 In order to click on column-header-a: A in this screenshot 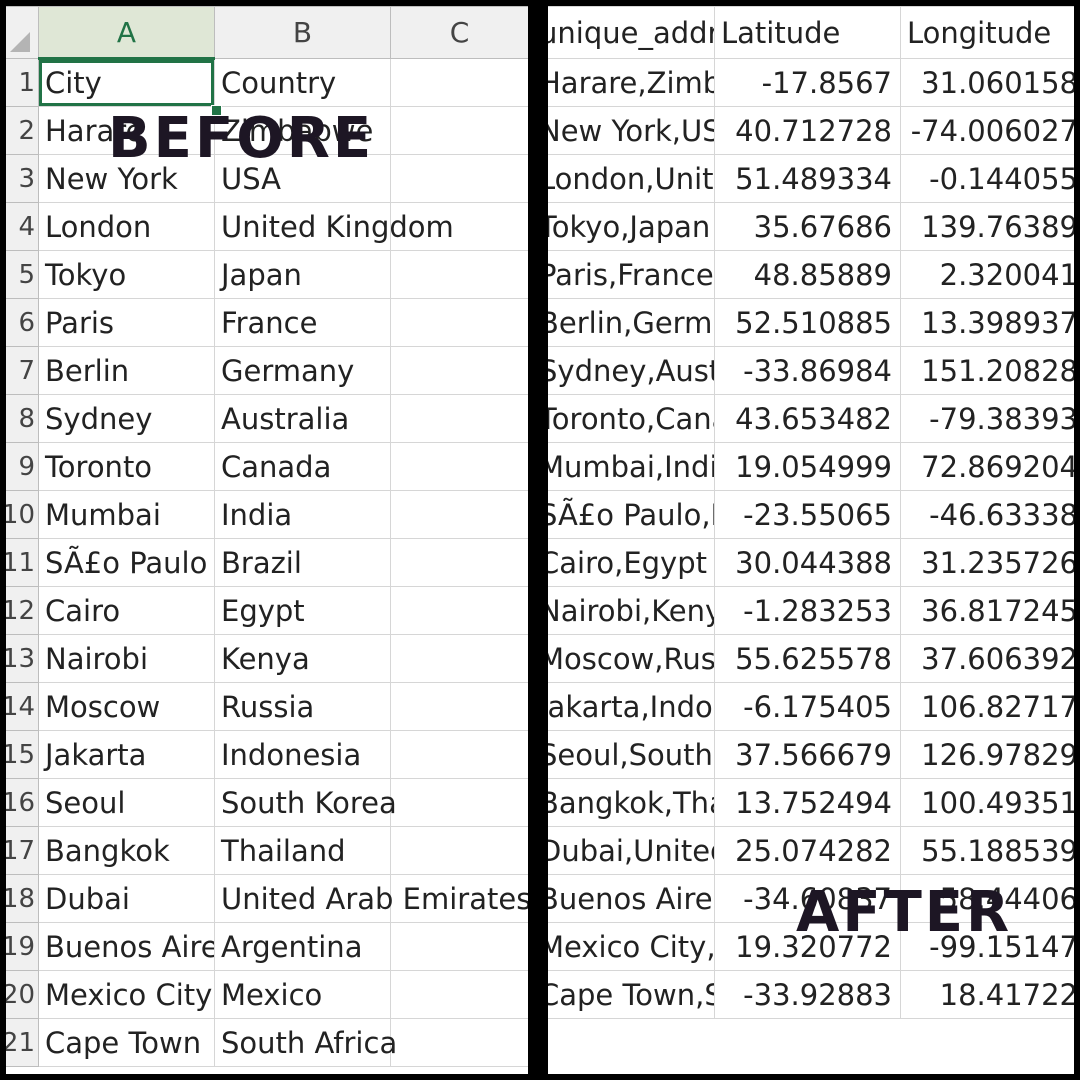, I will do `click(126, 33)`.